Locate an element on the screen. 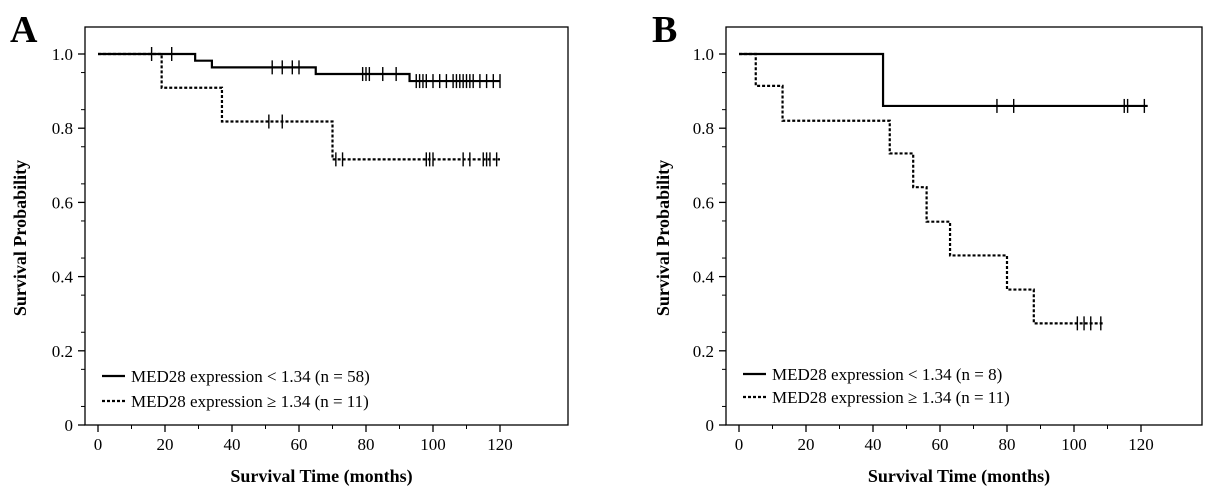  panel-letter: A is located at coordinates (24, 30).